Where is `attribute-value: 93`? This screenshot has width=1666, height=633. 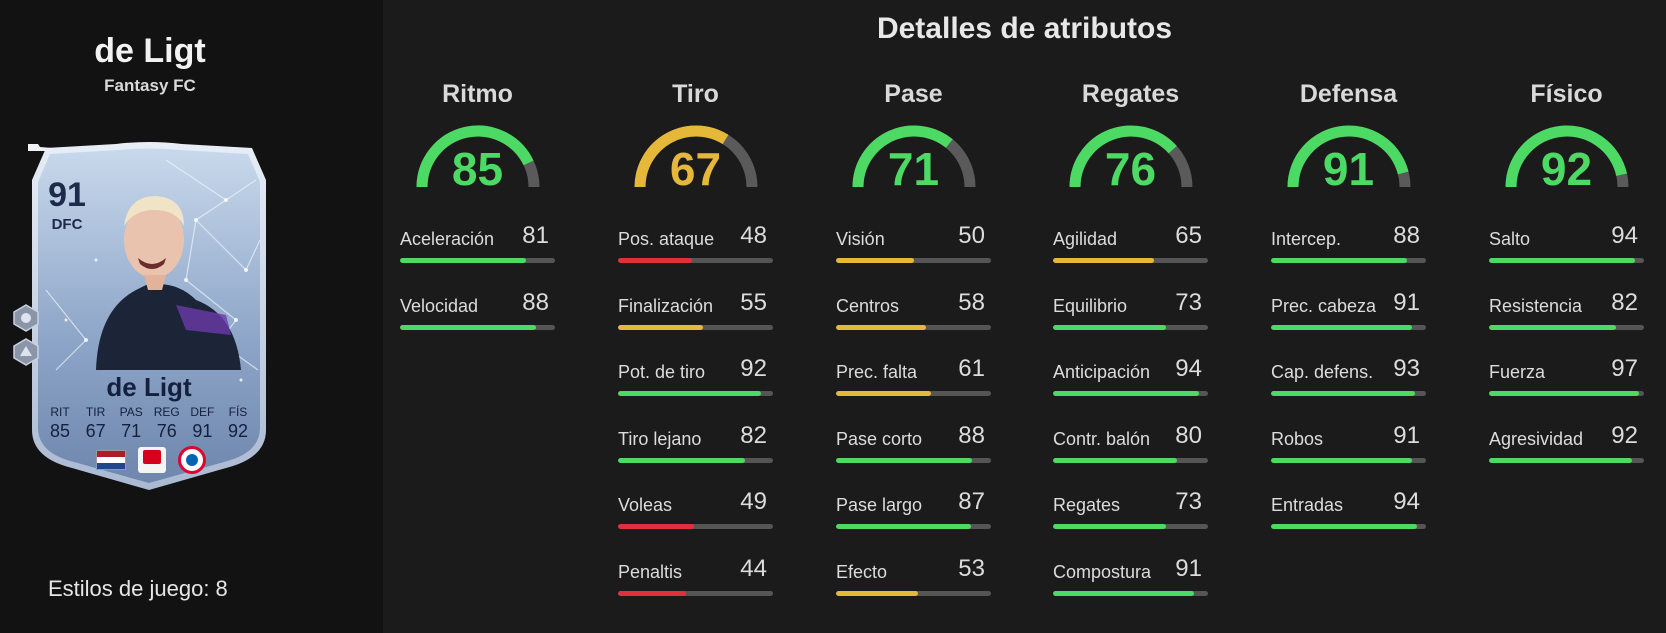
attribute-value: 93 is located at coordinates (1406, 368).